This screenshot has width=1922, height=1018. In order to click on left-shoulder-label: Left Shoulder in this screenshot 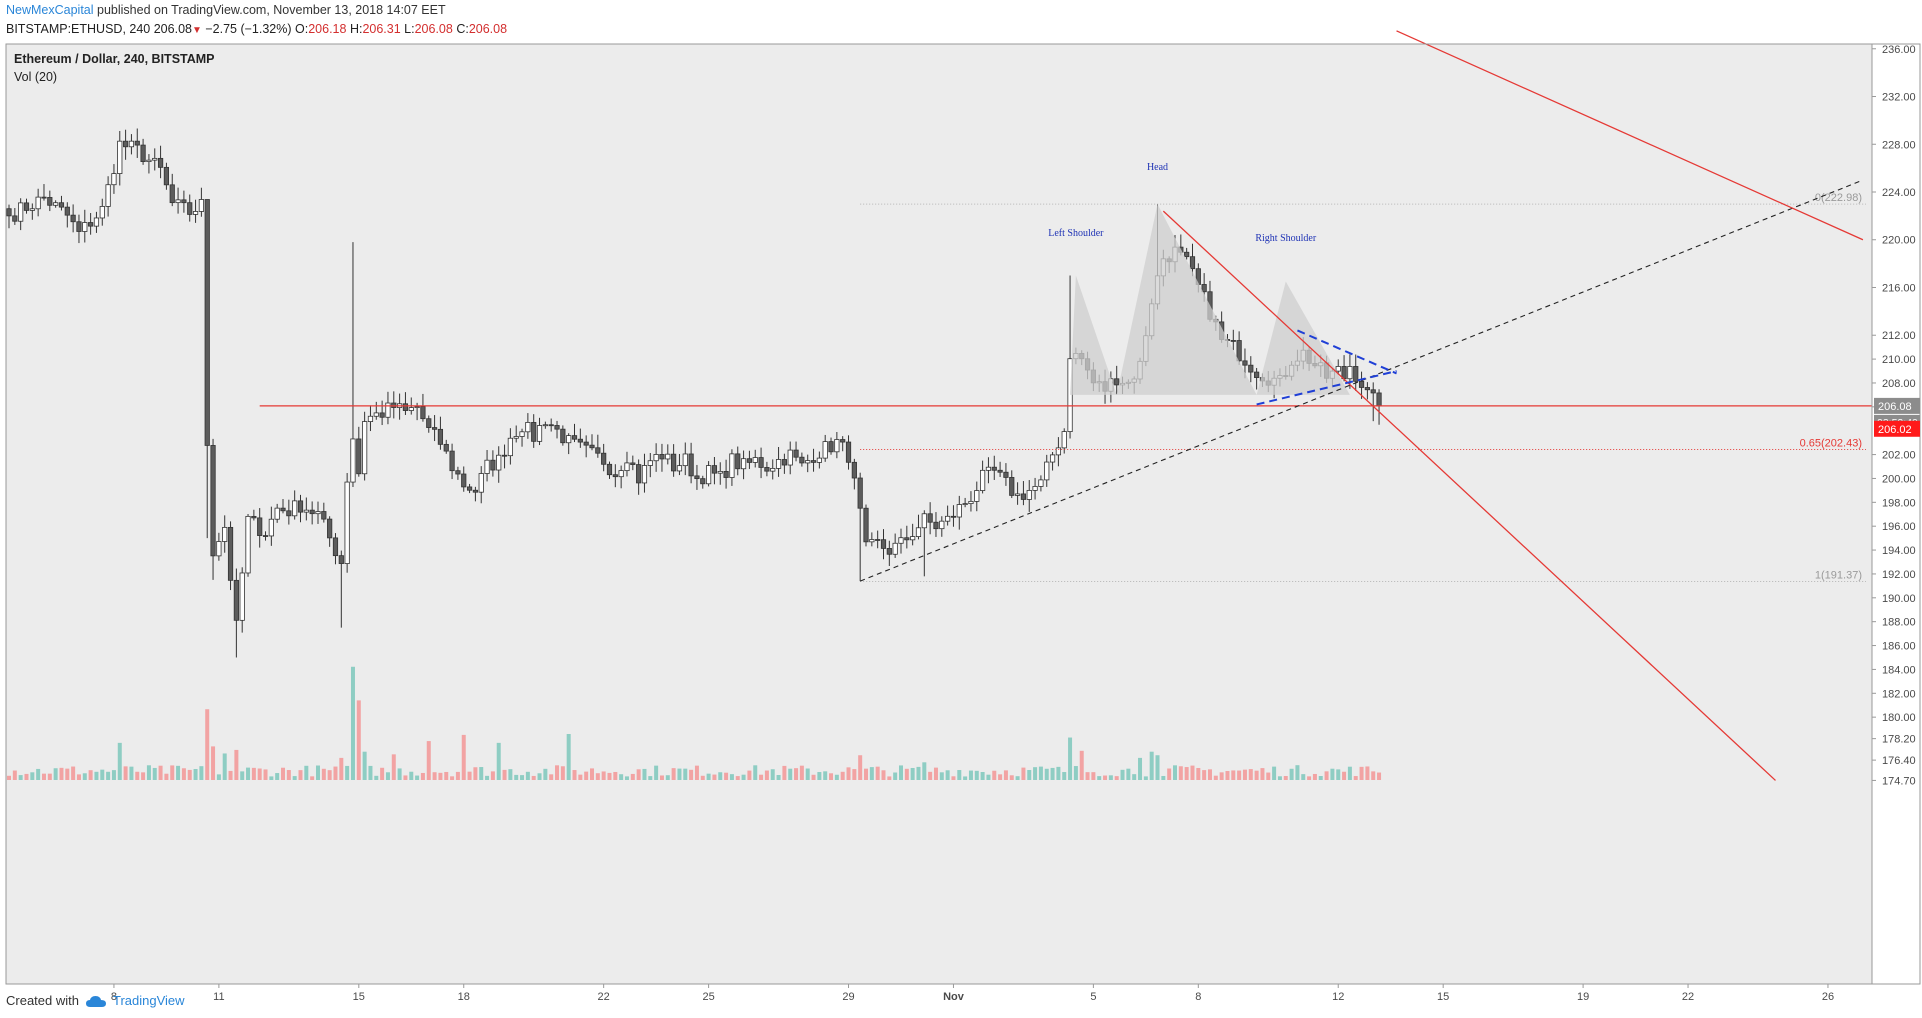, I will do `click(1076, 233)`.